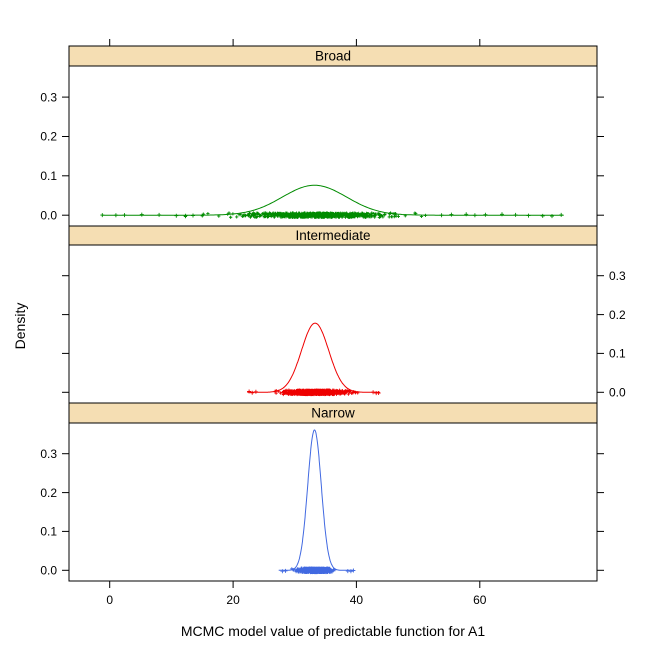 Image resolution: width=653 pixels, height=658 pixels. I want to click on y-axis-title: Density, so click(20, 326).